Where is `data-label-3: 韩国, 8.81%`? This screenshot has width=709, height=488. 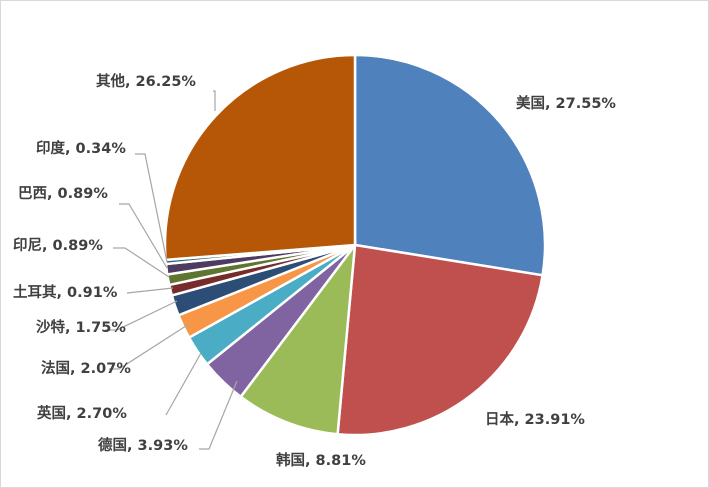
data-label-3: 韩国, 8.81% is located at coordinates (321, 460).